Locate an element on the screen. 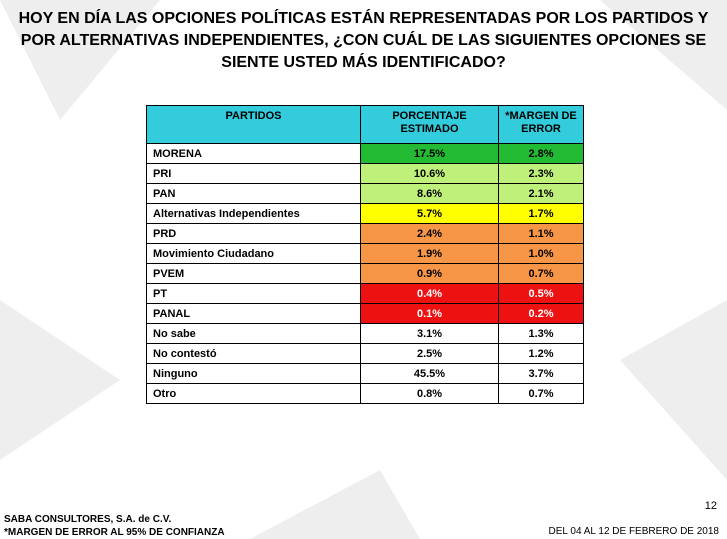 Image resolution: width=727 pixels, height=539 pixels. table-row: PT 0.4% 0.5% is located at coordinates (365, 293).